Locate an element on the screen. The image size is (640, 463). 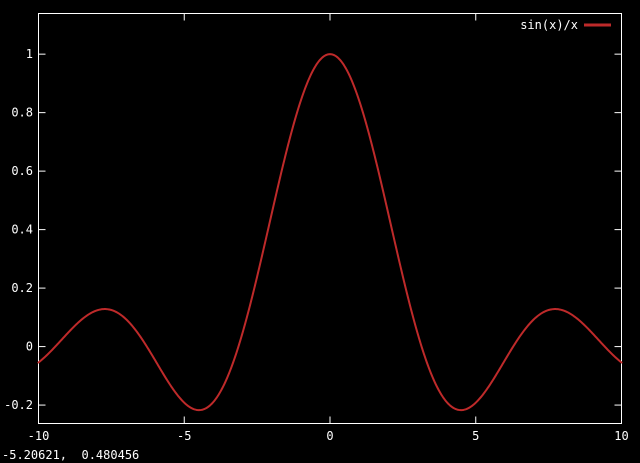
y-tick-label: 1 is located at coordinates (29, 54).